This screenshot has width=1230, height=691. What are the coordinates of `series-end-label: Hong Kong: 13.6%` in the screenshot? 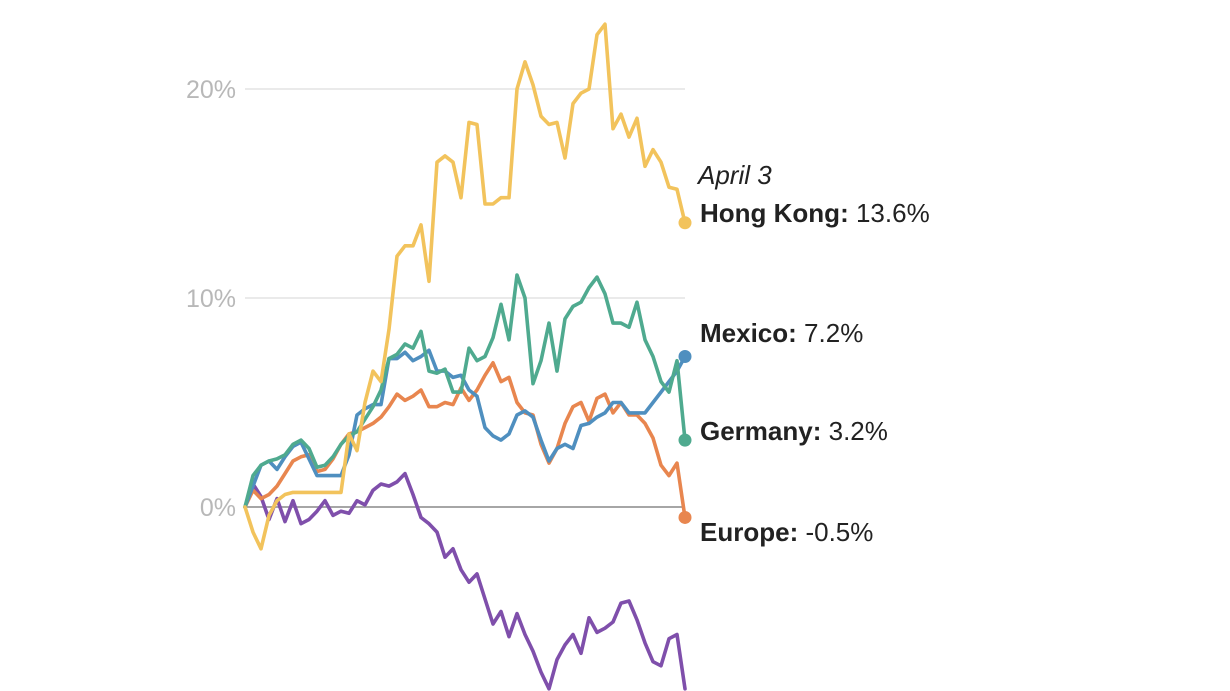 It's located at (815, 213).